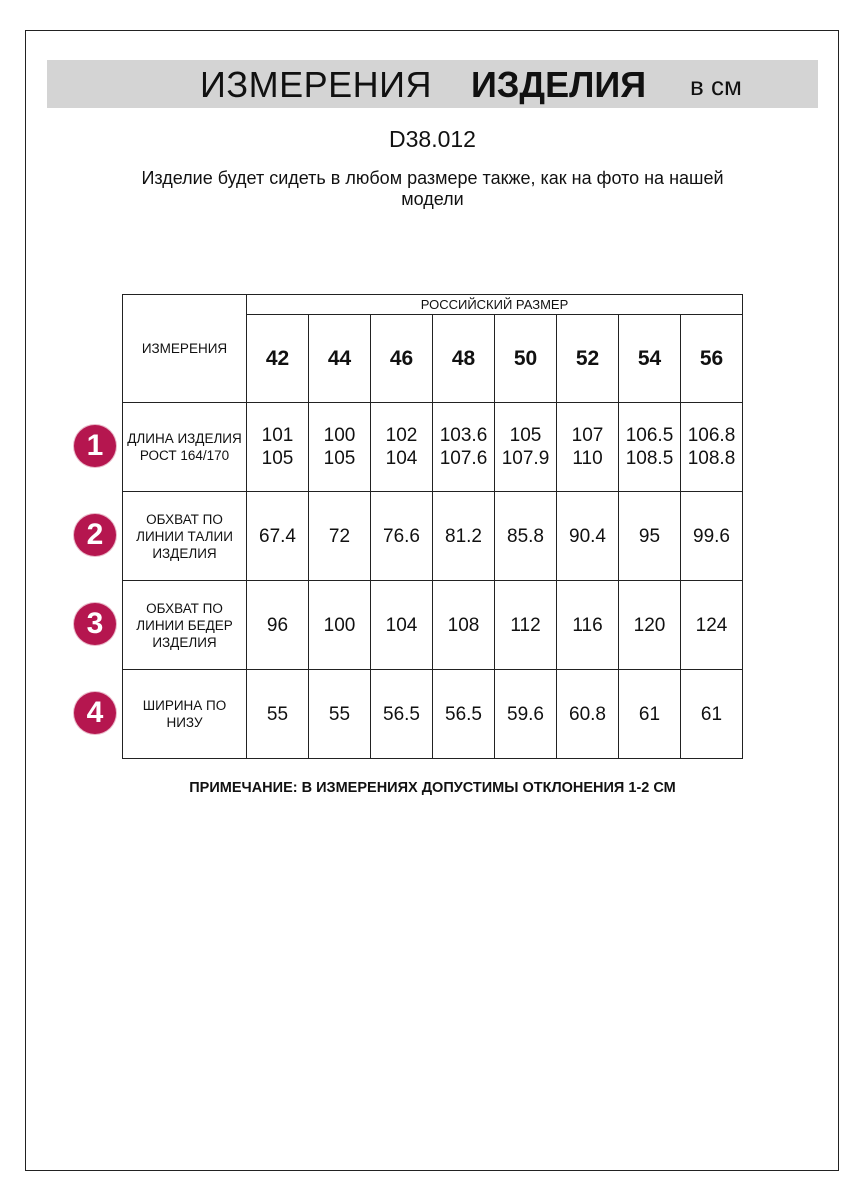 Image resolution: width=865 pixels, height=1200 pixels. Describe the element at coordinates (401, 625) in the screenshot. I see `measurement-value: 104` at that location.